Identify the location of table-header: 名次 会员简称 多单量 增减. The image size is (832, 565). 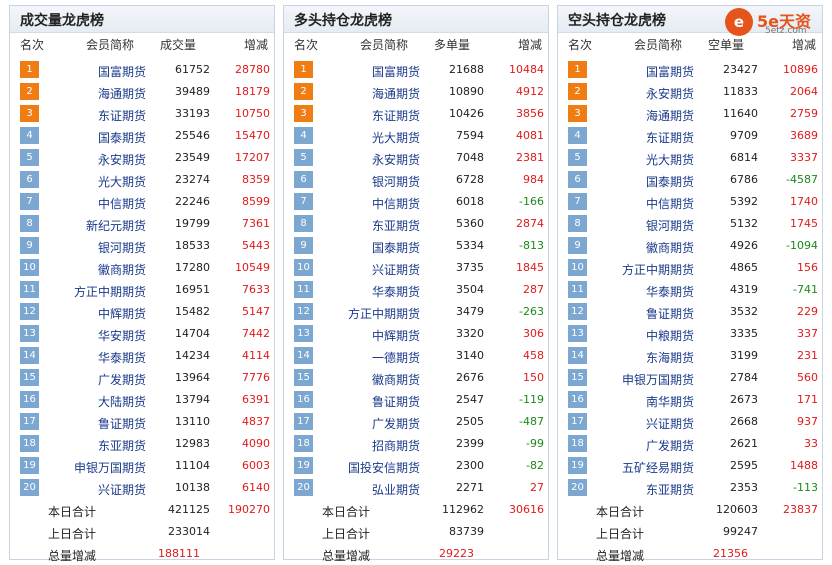
(416, 44).